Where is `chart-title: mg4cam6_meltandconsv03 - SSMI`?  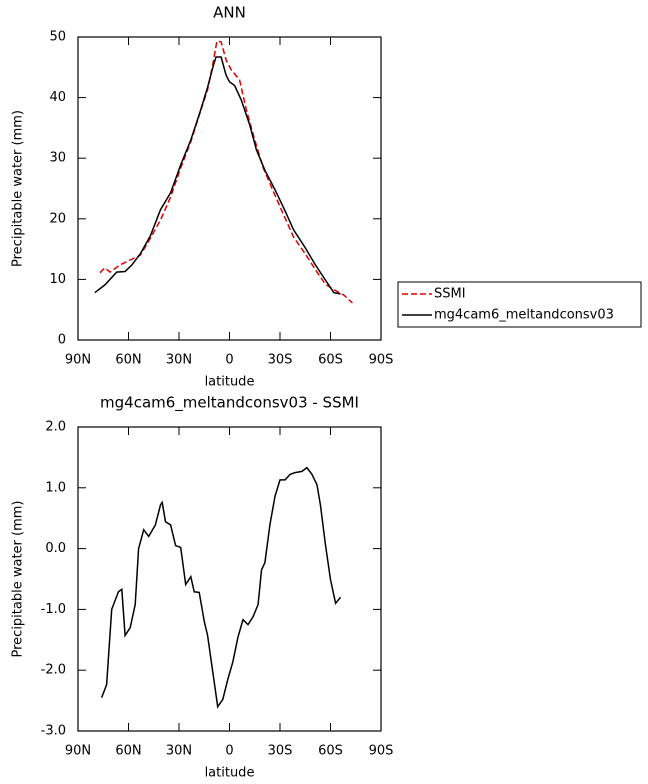 chart-title: mg4cam6_meltandconsv03 - SSMI is located at coordinates (229, 403).